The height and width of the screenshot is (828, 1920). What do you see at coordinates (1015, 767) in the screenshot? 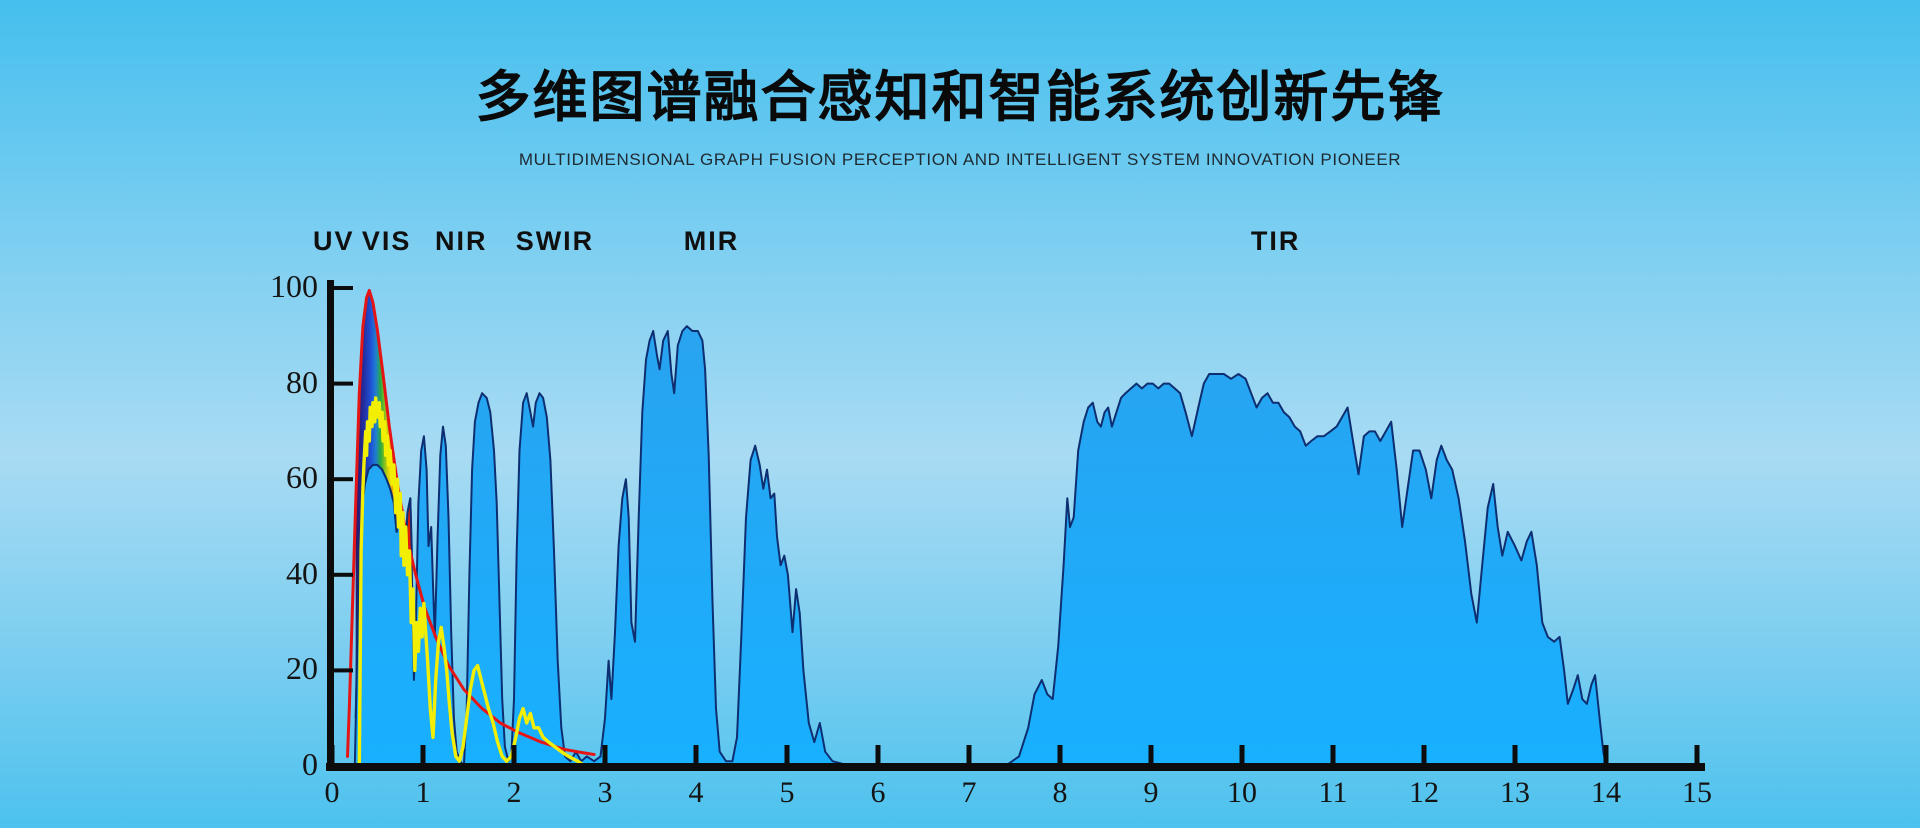
I see `x-axis-line` at bounding box center [1015, 767].